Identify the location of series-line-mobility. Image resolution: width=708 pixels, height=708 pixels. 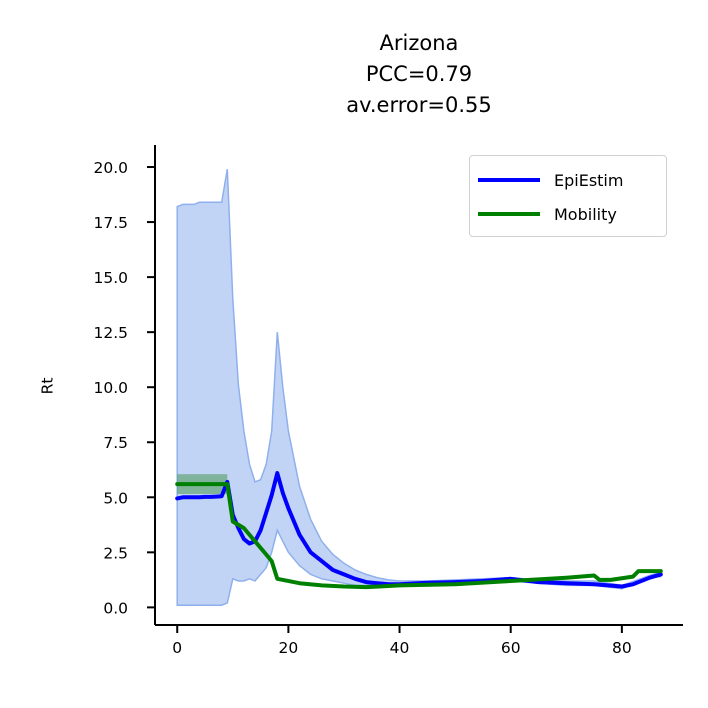
(419, 536).